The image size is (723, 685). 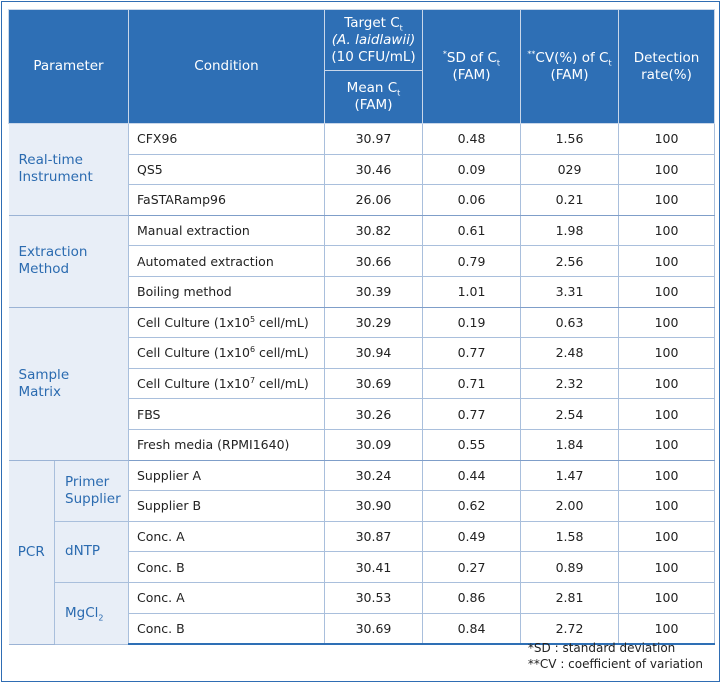 I want to click on sd-cell: 0.49, so click(x=471, y=537).